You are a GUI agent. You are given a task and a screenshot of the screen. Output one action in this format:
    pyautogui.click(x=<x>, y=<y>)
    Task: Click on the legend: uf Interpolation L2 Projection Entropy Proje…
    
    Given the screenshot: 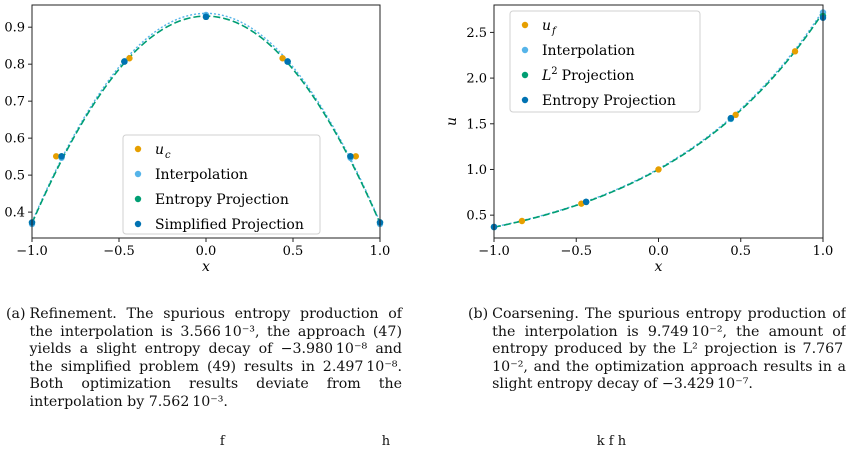 What is the action you would take?
    pyautogui.click(x=605, y=61)
    